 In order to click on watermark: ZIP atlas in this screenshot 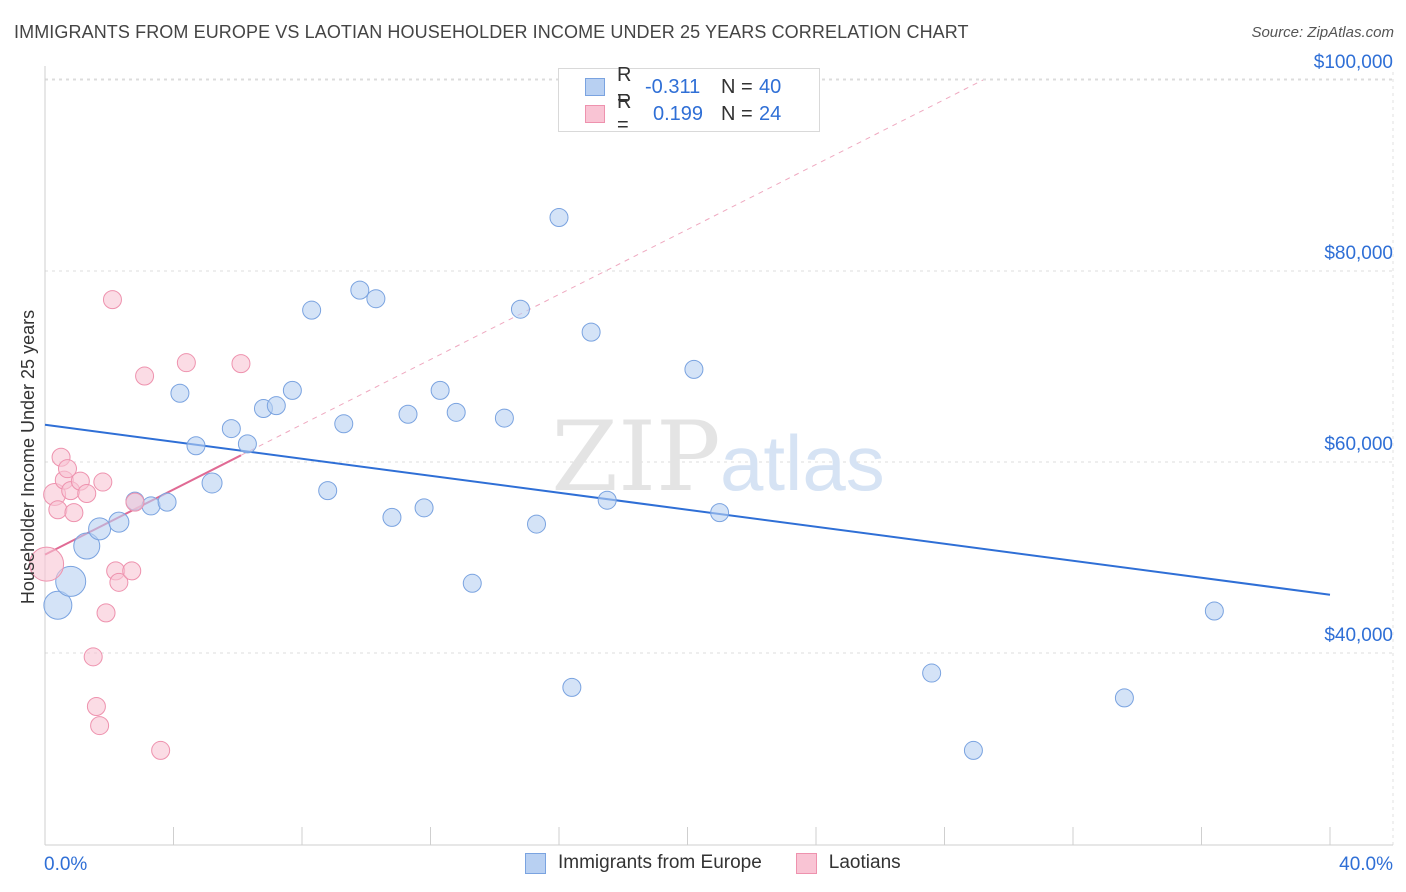, I will do `click(717, 457)`.